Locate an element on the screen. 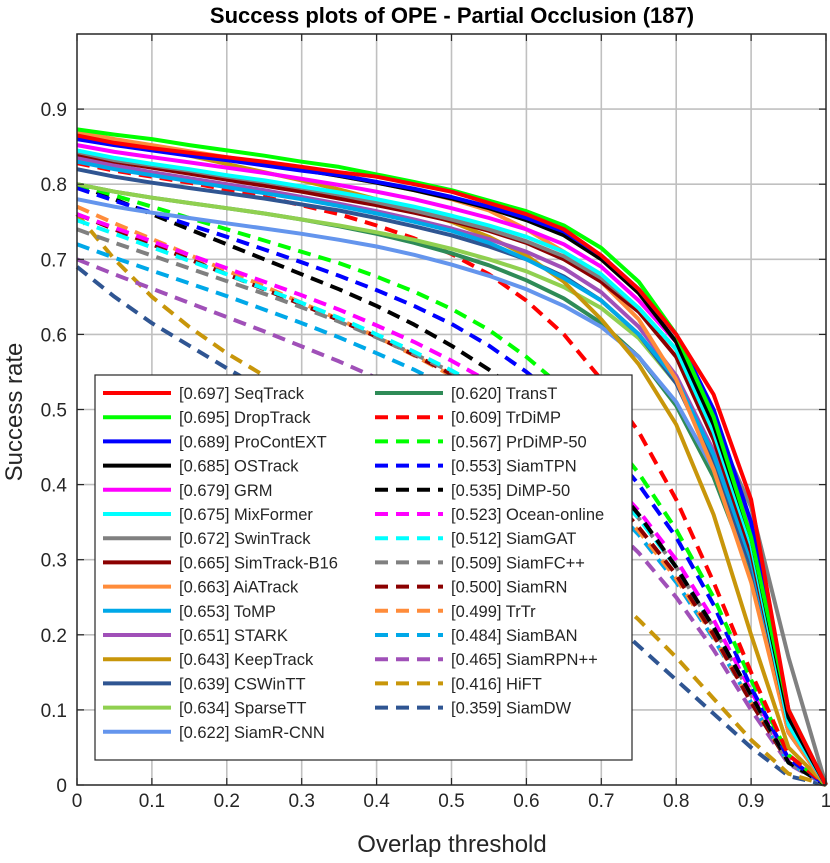 This screenshot has width=830, height=863. legend-entry-label: [0.509] SiamFC++ is located at coordinates (518, 563).